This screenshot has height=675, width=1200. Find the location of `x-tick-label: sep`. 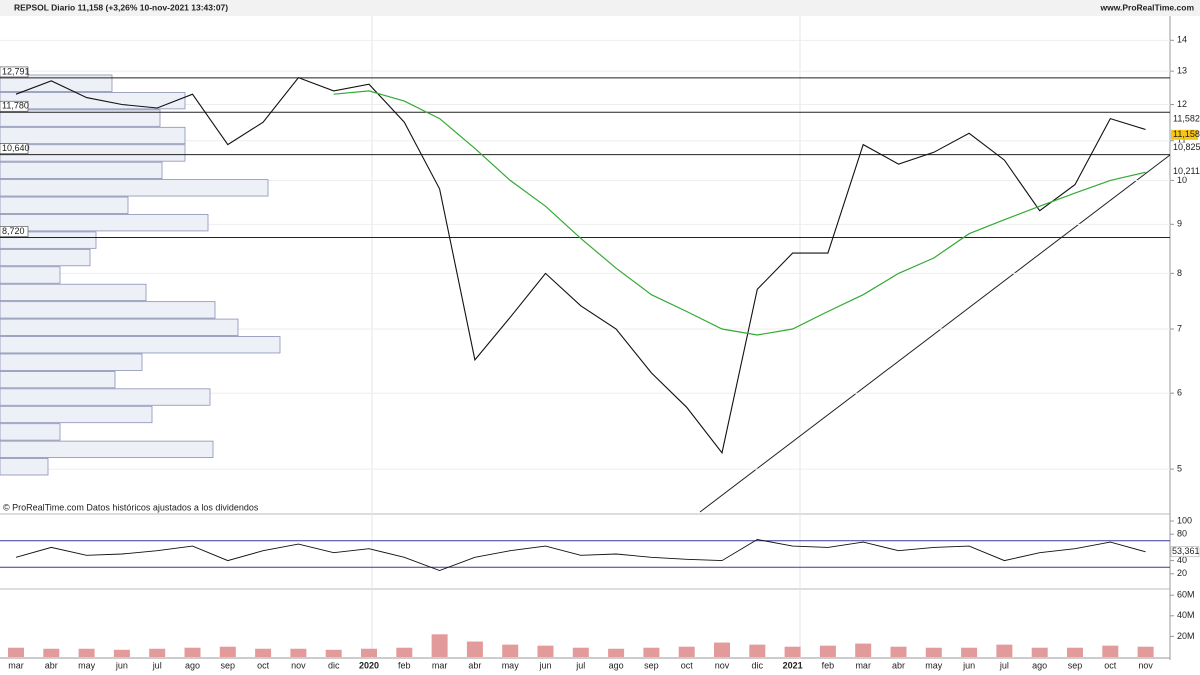

x-tick-label: sep is located at coordinates (1075, 665).